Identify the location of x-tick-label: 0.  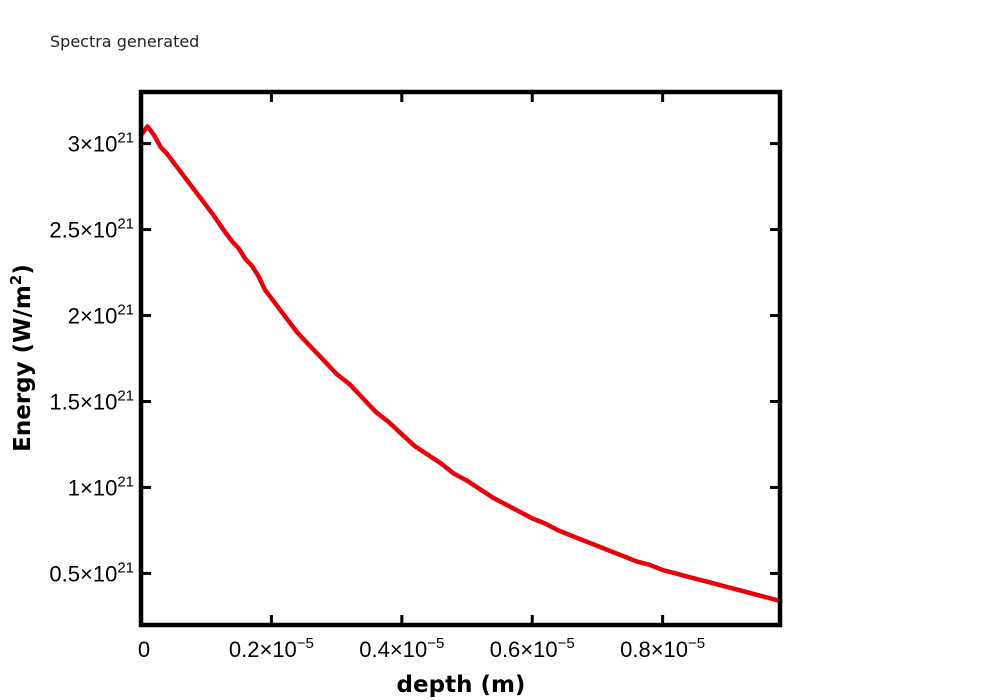
(144, 649).